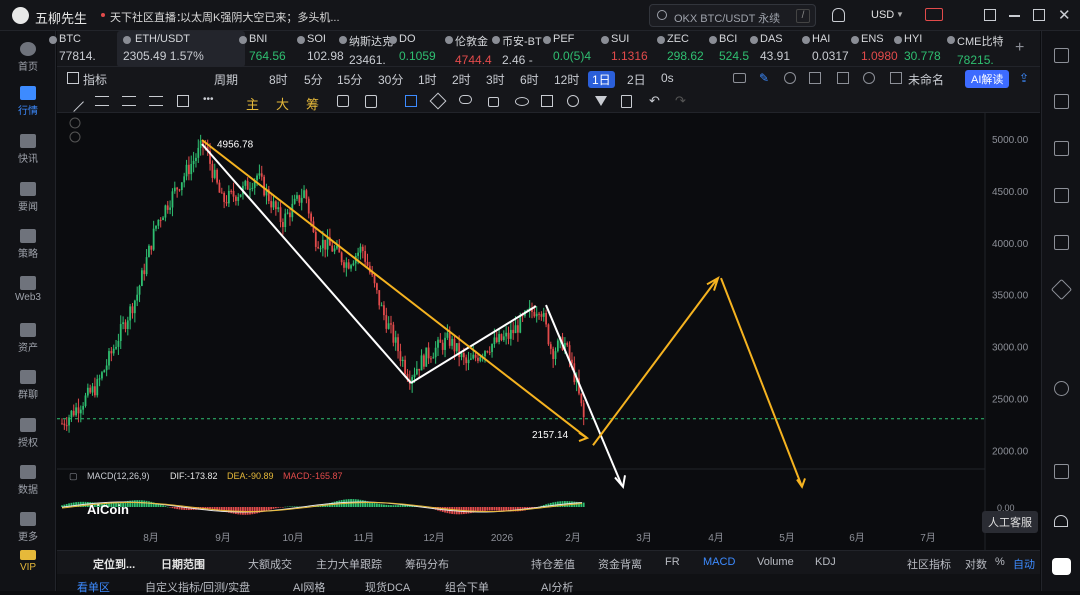  What do you see at coordinates (350, 80) in the screenshot?
I see `interval-2: 15分` at bounding box center [350, 80].